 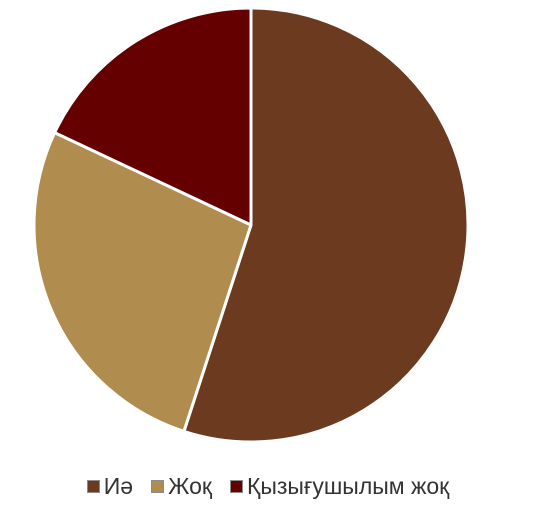 I want to click on legend-item-no: Жоқ, so click(x=181, y=485).